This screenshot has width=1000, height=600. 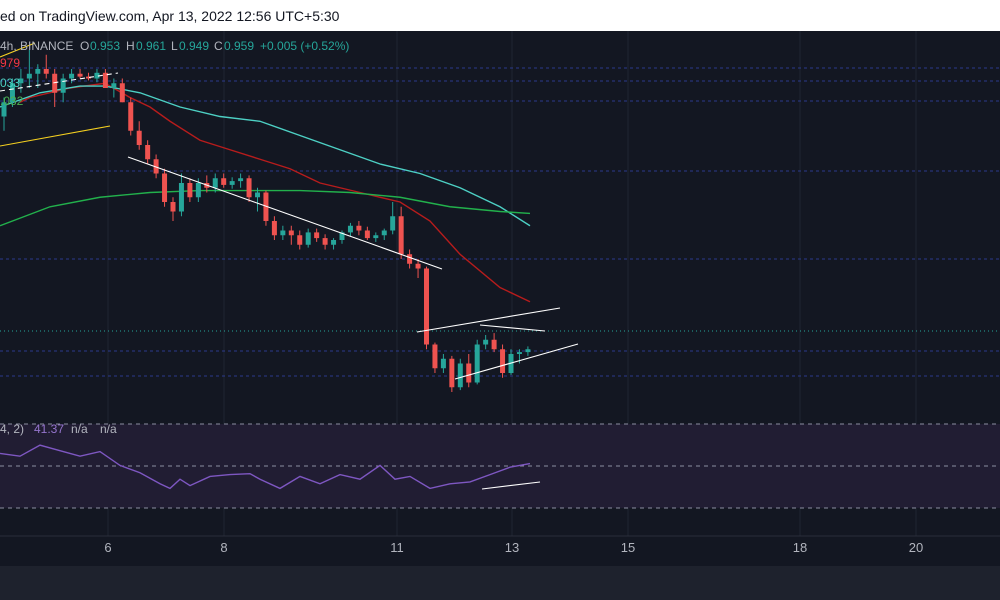 I want to click on legend-c-label: C, so click(x=218, y=46).